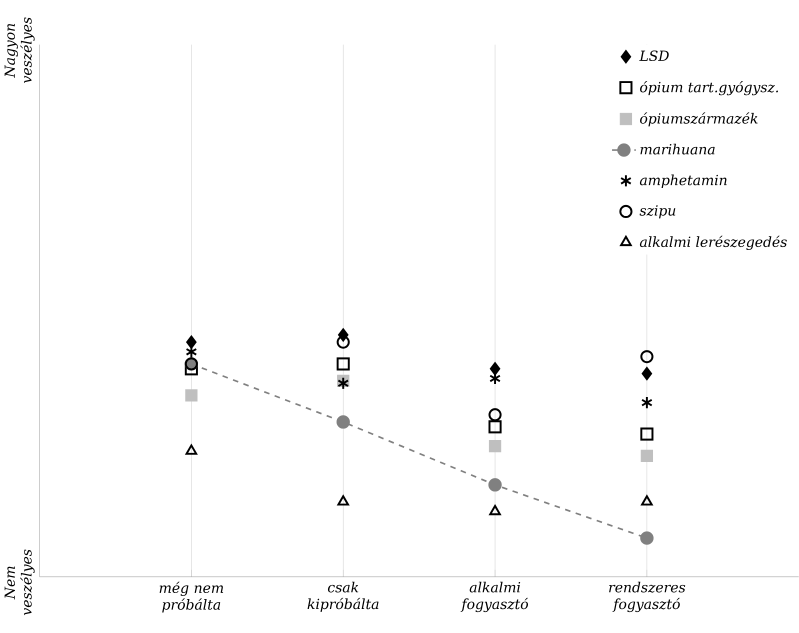 The width and height of the screenshot is (799, 633). What do you see at coordinates (713, 243) in the screenshot?
I see `legend-label: alkalmi lerészegedés` at bounding box center [713, 243].